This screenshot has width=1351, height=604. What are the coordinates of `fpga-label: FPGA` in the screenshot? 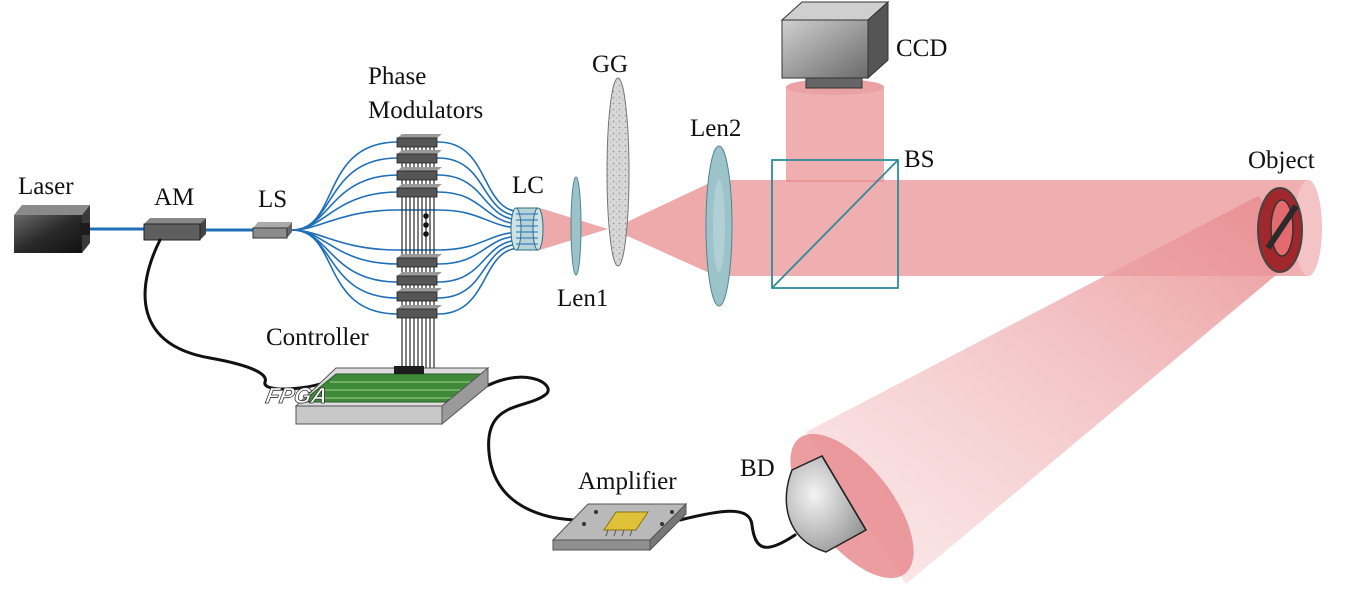 It's located at (296, 395).